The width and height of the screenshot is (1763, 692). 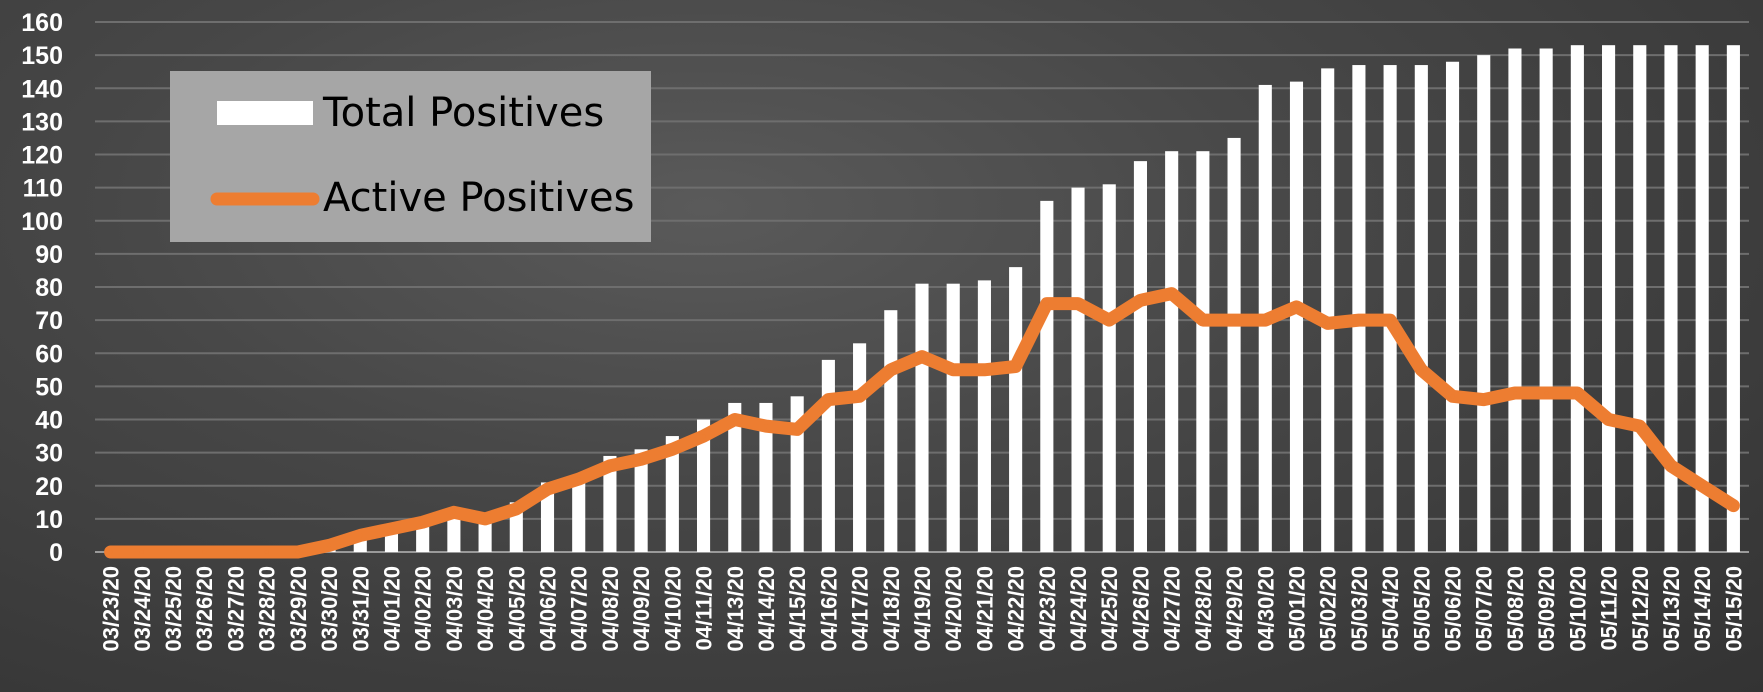 What do you see at coordinates (42, 56) in the screenshot?
I see `y-tick-label: 150` at bounding box center [42, 56].